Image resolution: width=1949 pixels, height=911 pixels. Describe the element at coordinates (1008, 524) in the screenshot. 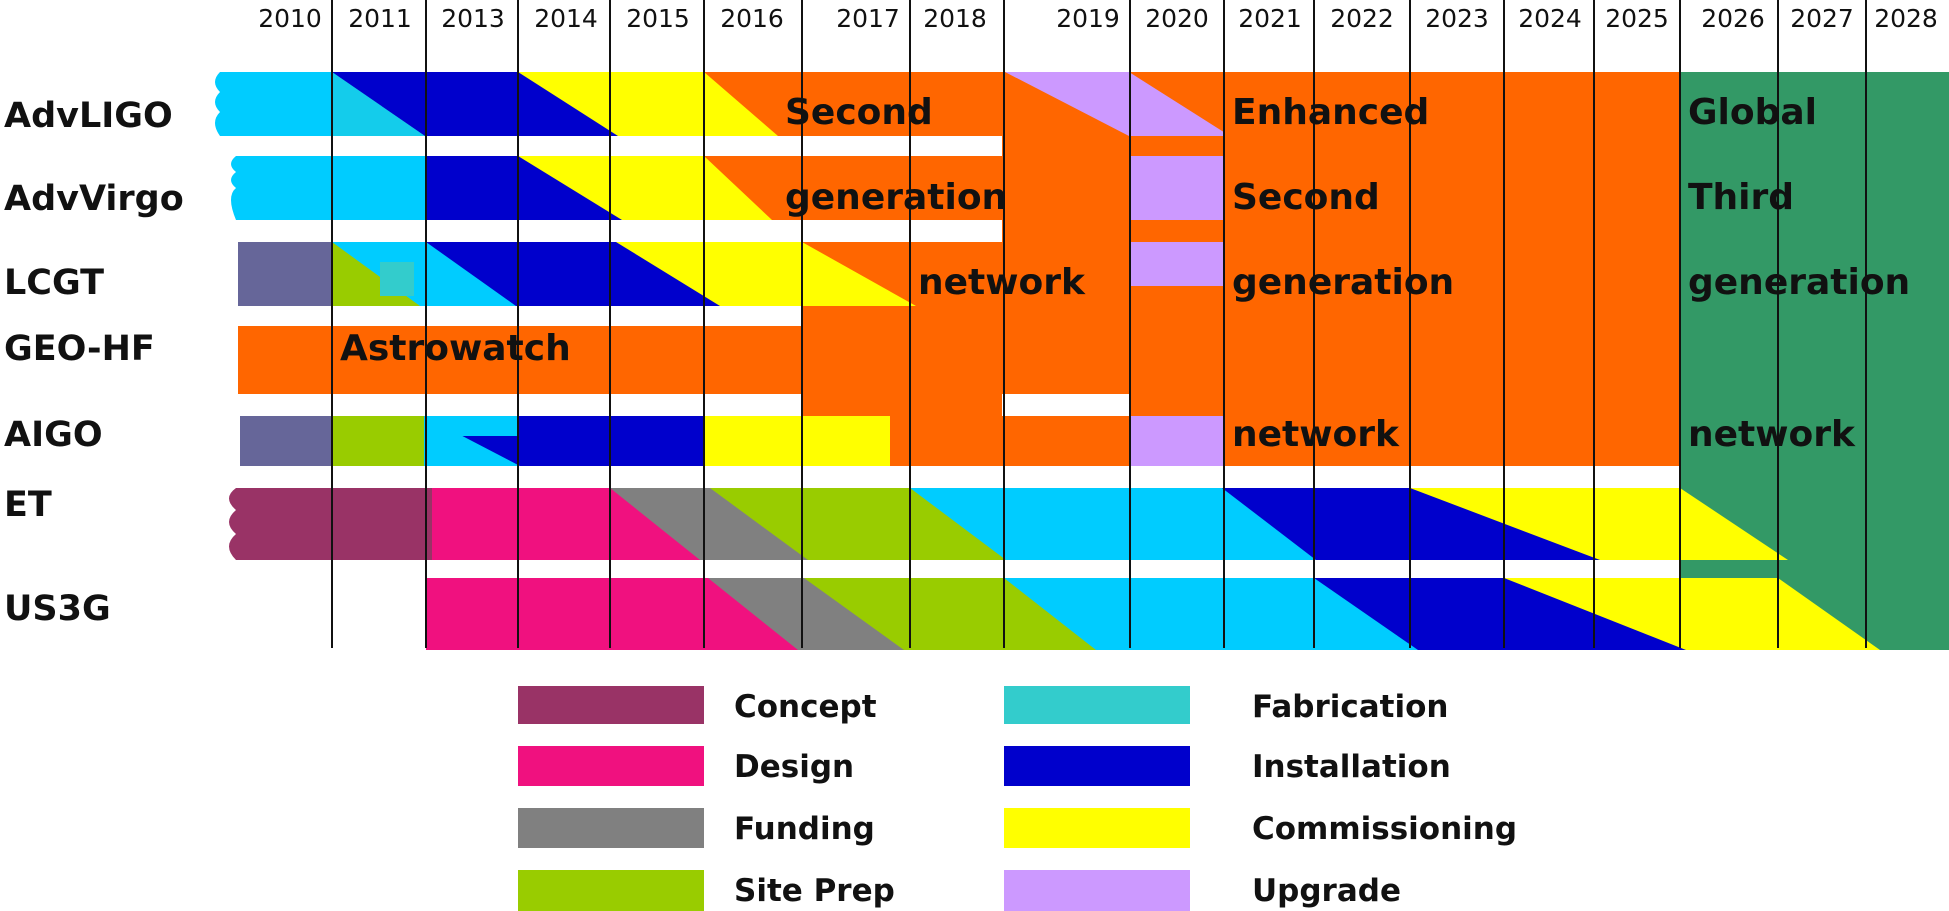

I see `row-et-bars` at that location.